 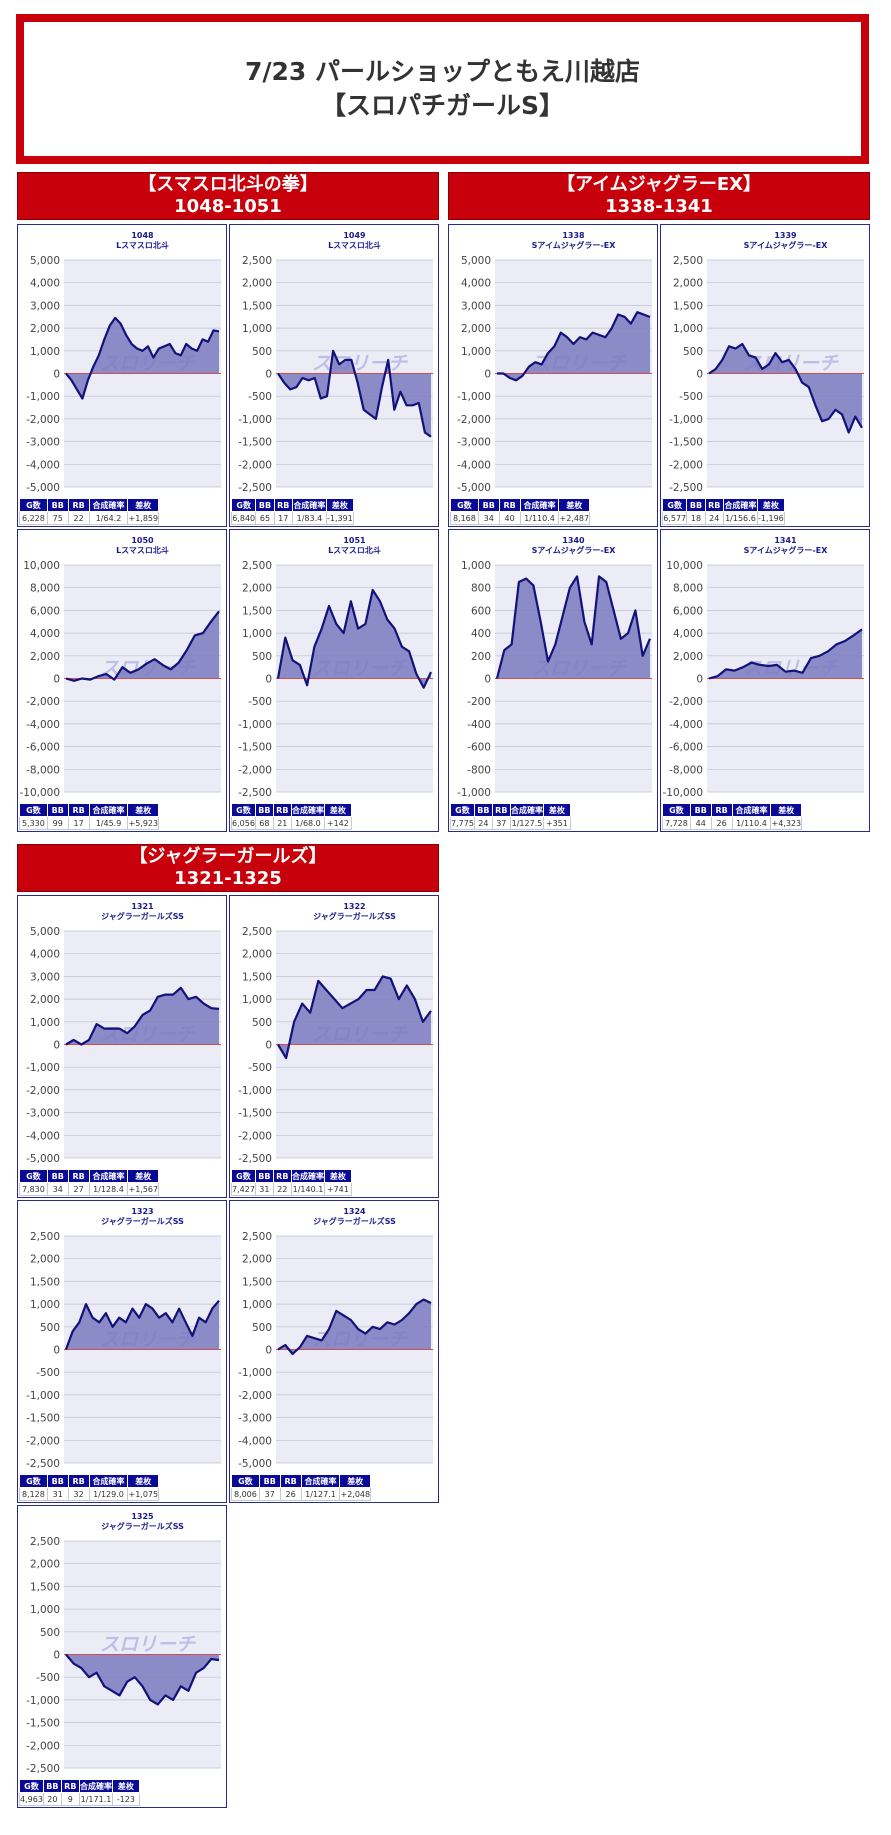 I want to click on machine-number: 1050, so click(x=142, y=540).